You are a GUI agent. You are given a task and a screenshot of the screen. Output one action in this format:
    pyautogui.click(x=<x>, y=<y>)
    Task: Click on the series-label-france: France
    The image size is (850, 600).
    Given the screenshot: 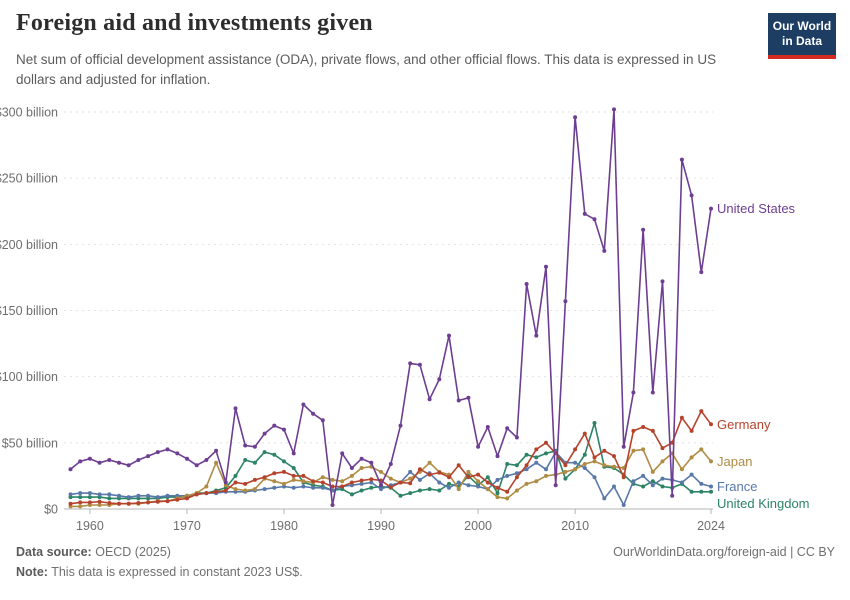 What is the action you would take?
    pyautogui.click(x=737, y=486)
    